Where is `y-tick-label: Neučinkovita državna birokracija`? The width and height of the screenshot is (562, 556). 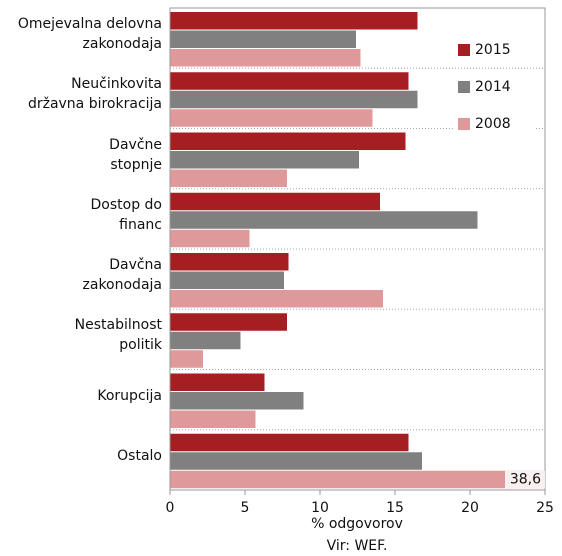
y-tick-label: Neučinkovita državna birokracija is located at coordinates (94, 94).